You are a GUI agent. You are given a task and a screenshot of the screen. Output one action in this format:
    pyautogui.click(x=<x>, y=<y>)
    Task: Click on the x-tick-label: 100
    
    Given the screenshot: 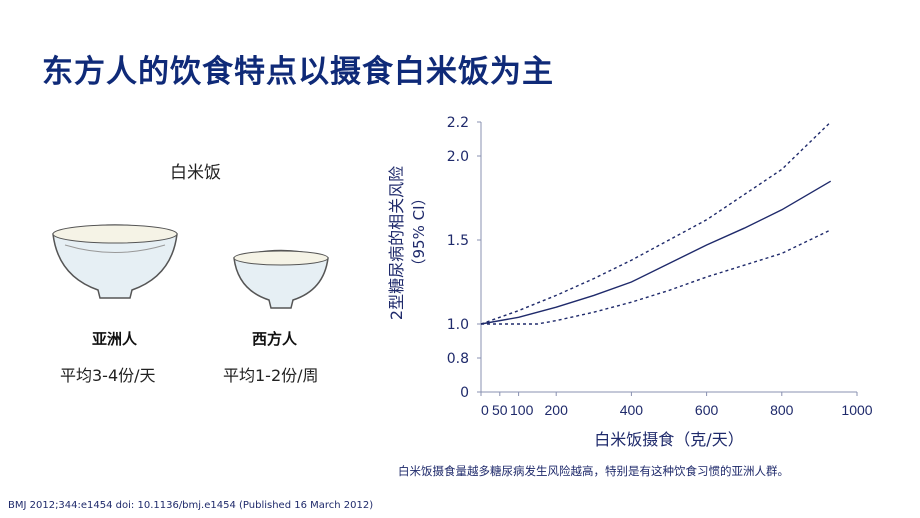 What is the action you would take?
    pyautogui.click(x=522, y=410)
    